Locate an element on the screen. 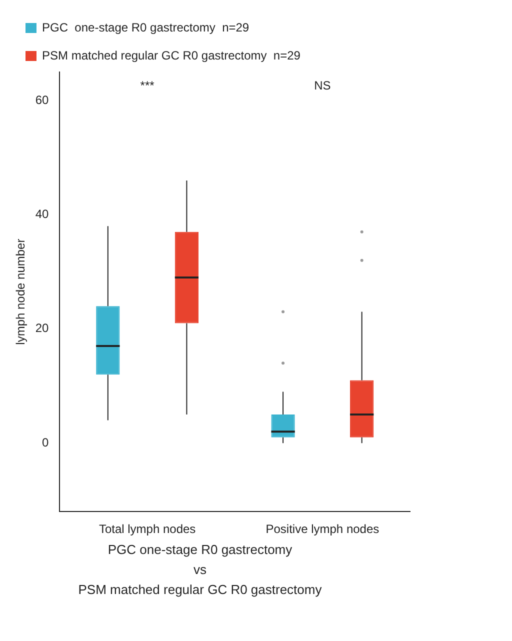 The width and height of the screenshot is (512, 641). y-tick-label: 60 is located at coordinates (42, 99).